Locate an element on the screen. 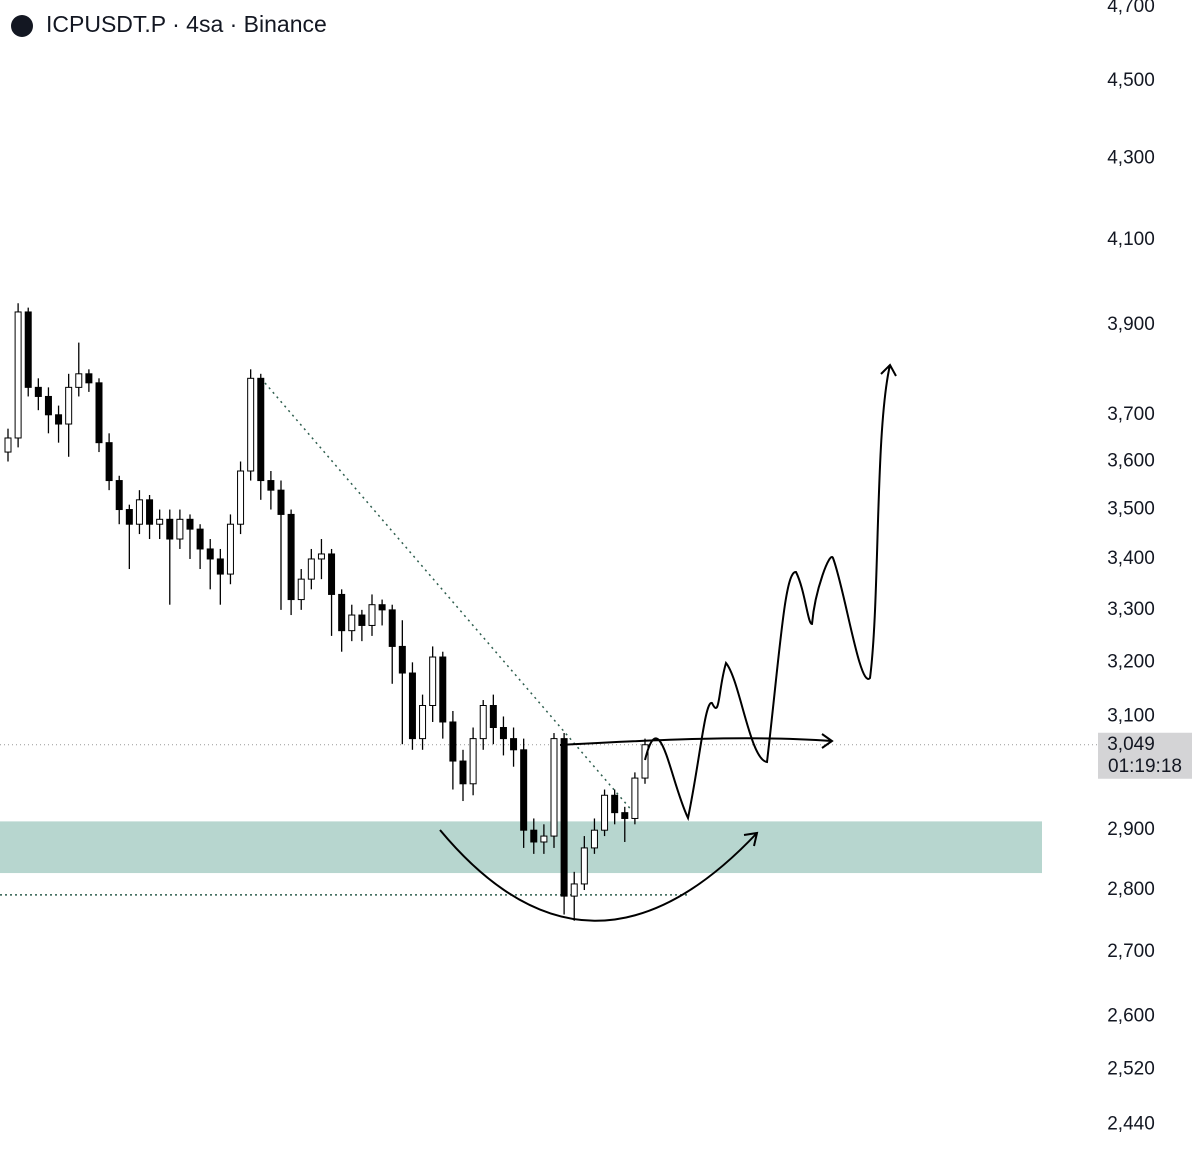 The height and width of the screenshot is (1170, 1200). y-tick-label: 4,700 is located at coordinates (1131, 8).